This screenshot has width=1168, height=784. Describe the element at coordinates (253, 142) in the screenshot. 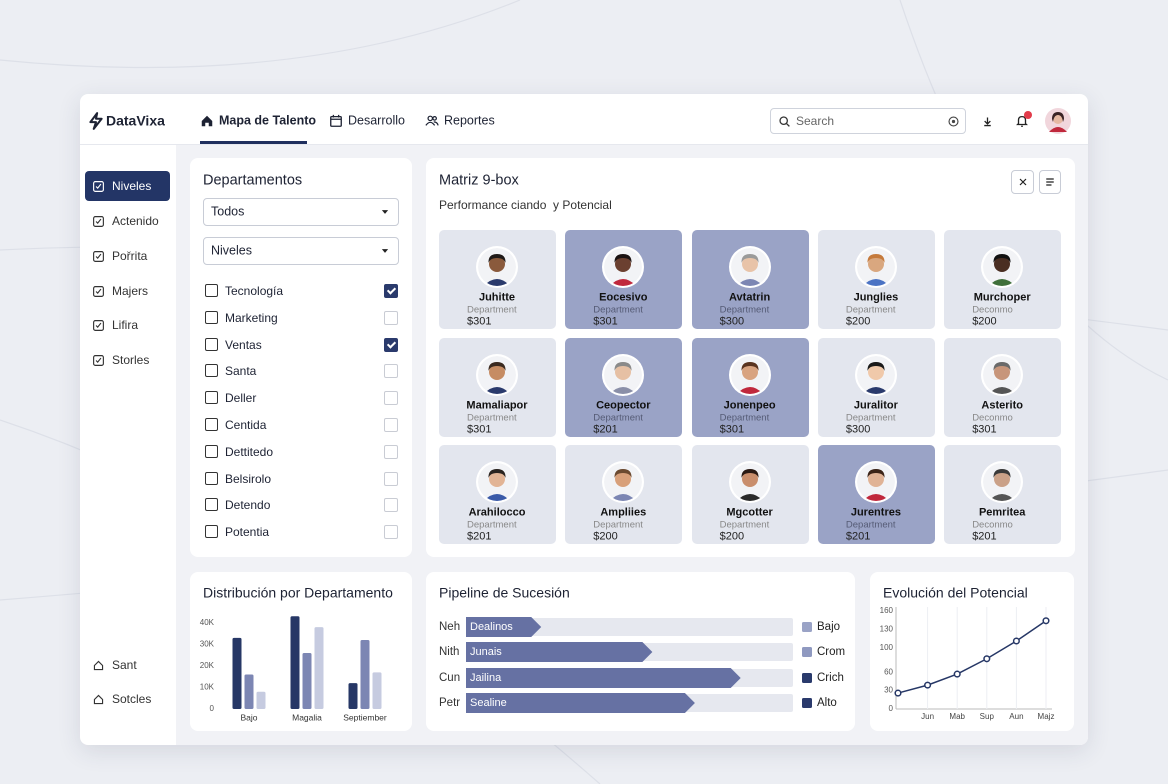

I see `nav-active-underline` at that location.